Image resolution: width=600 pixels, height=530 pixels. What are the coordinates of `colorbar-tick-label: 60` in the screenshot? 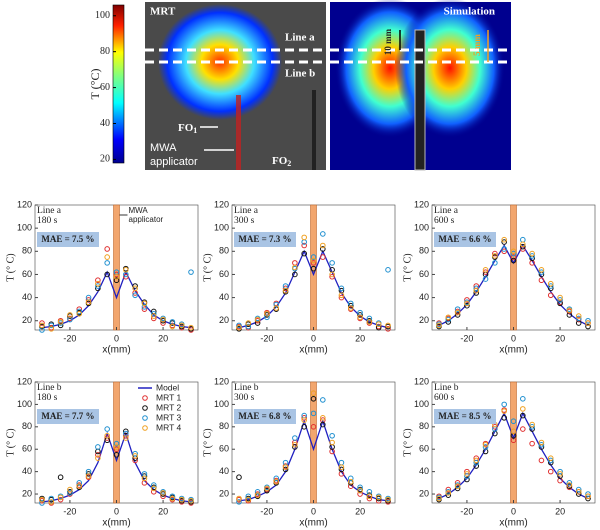 It's located at (105, 87).